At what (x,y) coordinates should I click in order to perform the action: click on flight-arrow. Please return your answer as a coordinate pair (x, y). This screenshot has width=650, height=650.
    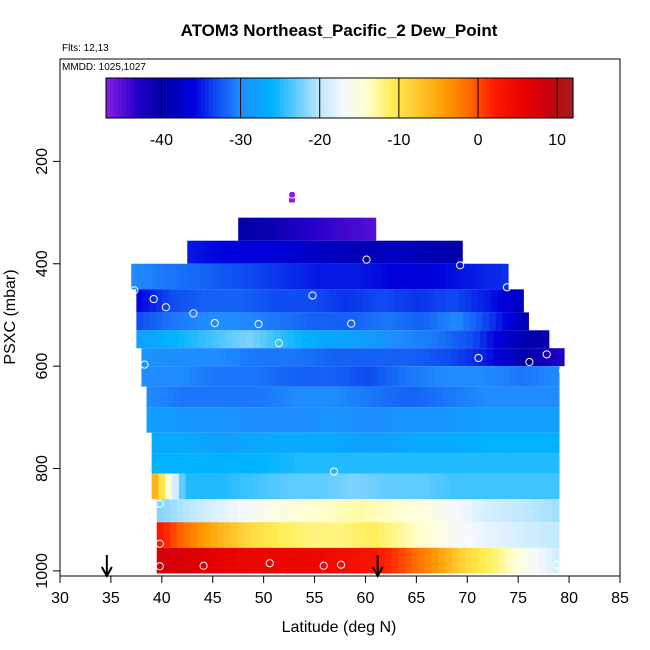
    Looking at the image, I should click on (106, 567).